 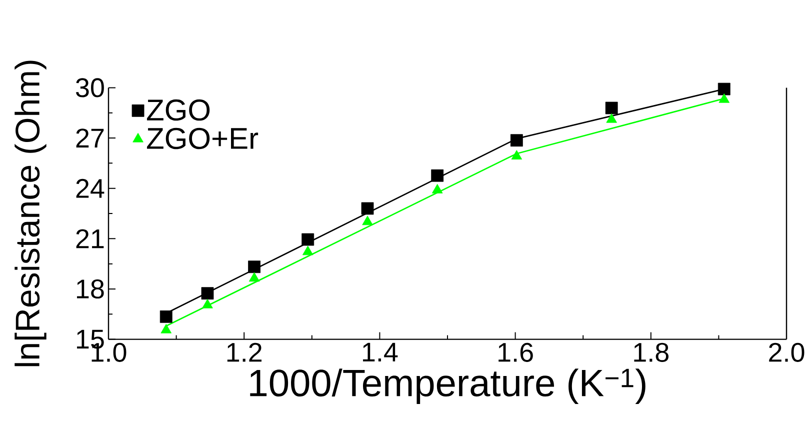 What do you see at coordinates (178, 110) in the screenshot?
I see `legend-label: ZGO` at bounding box center [178, 110].